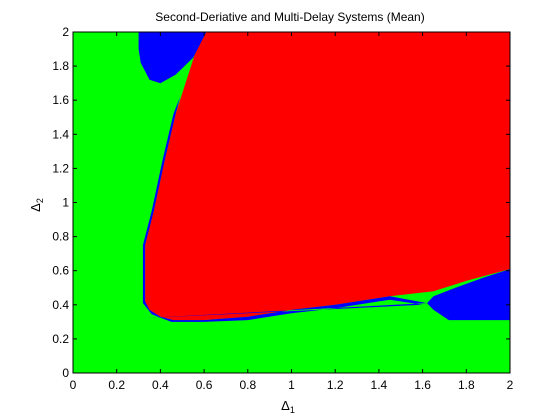 The image size is (560, 420). Describe the element at coordinates (204, 385) in the screenshot. I see `x-tick-label: 0.6` at that location.